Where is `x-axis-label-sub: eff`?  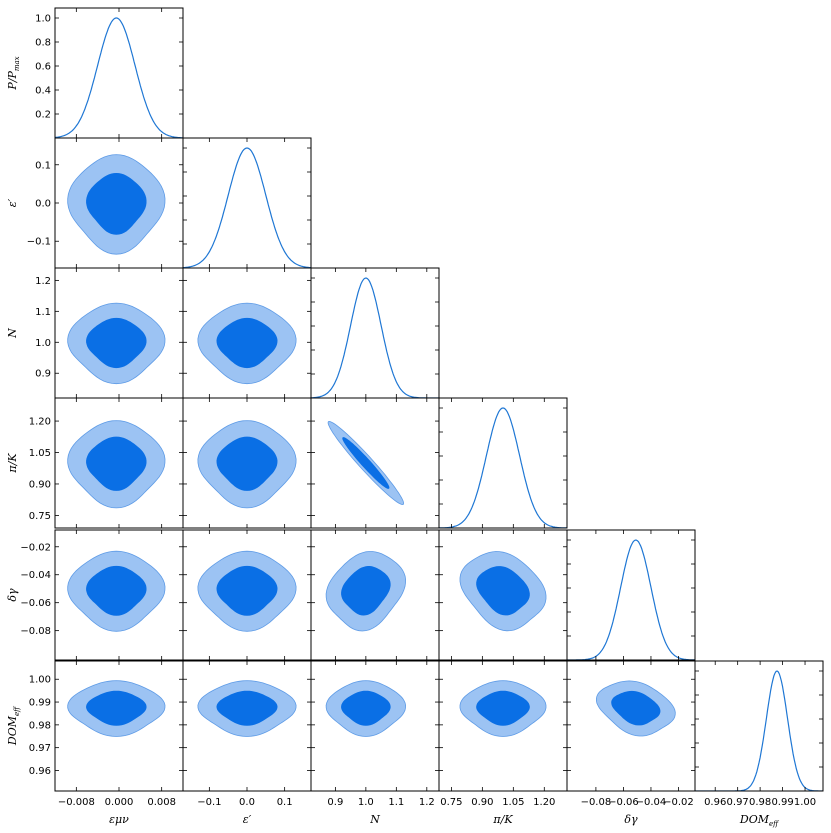 x-axis-label-sub: eff is located at coordinates (774, 824).